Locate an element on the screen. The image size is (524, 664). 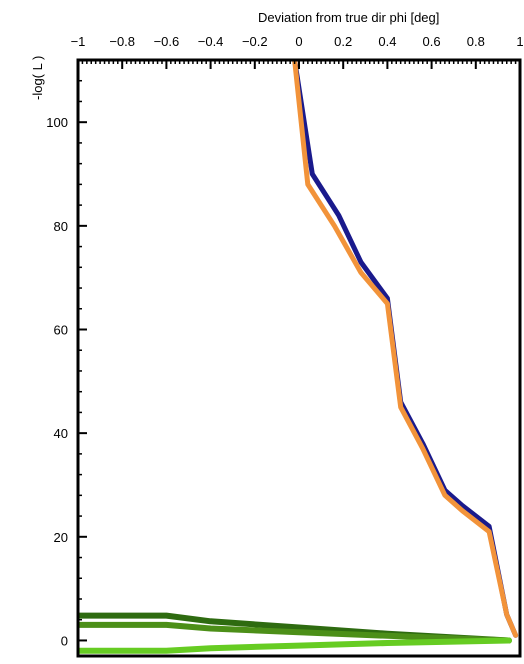
x-tick-label: 0.4 is located at coordinates (387, 41).